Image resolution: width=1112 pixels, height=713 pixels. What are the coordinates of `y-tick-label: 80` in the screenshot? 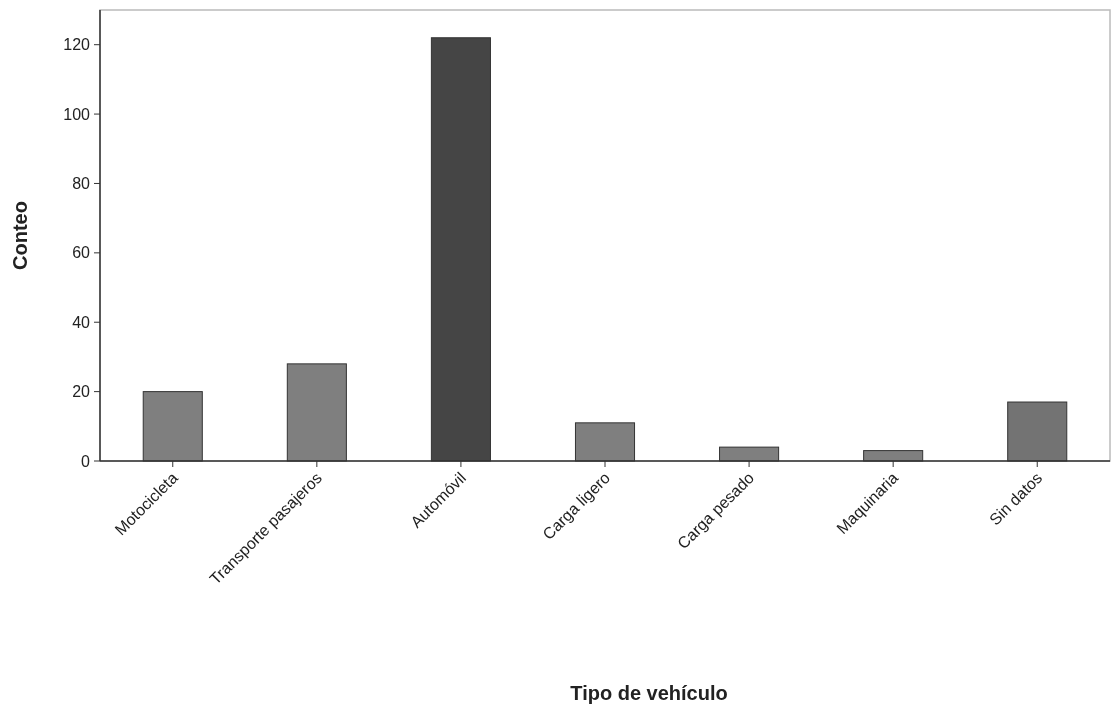 It's located at (81, 184).